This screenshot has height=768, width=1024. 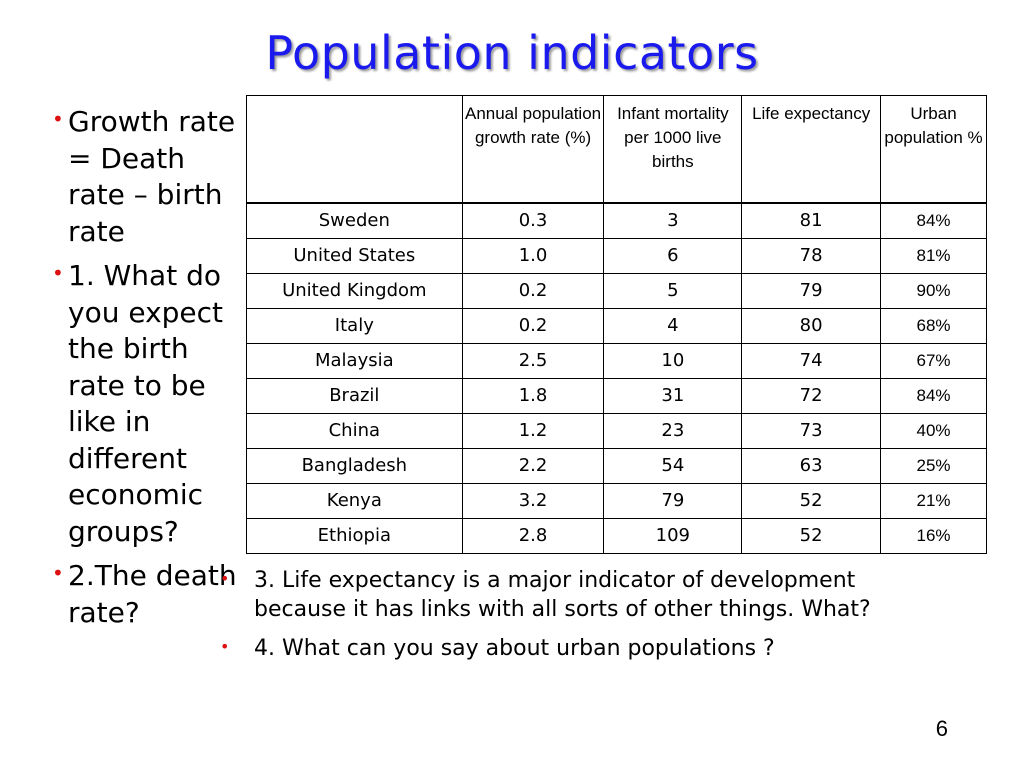 What do you see at coordinates (673, 290) in the screenshot?
I see `cell-infant-mortality: 5` at bounding box center [673, 290].